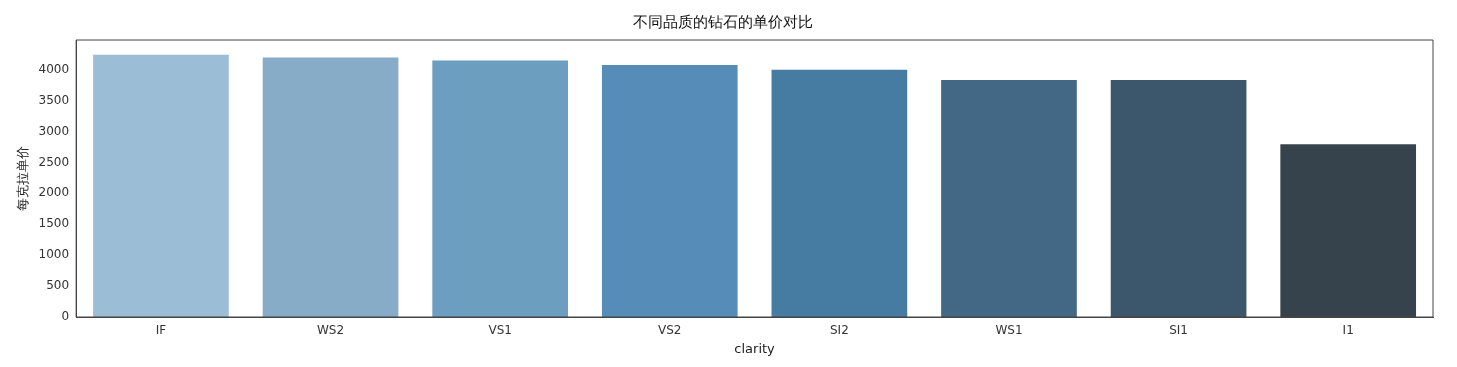  I want to click on y-tick-label: 2000, so click(54, 192).